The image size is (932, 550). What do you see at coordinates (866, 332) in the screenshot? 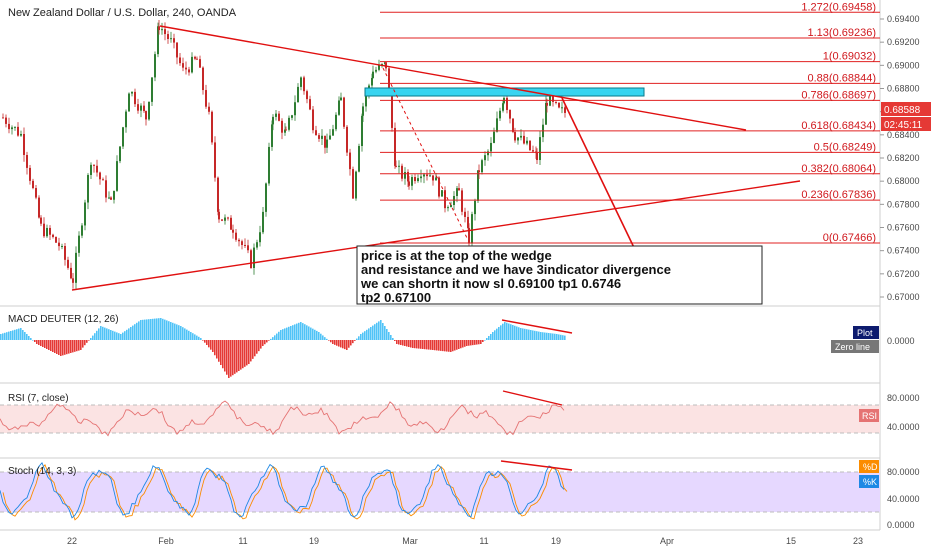
I see `macd-plot-legend` at bounding box center [866, 332].